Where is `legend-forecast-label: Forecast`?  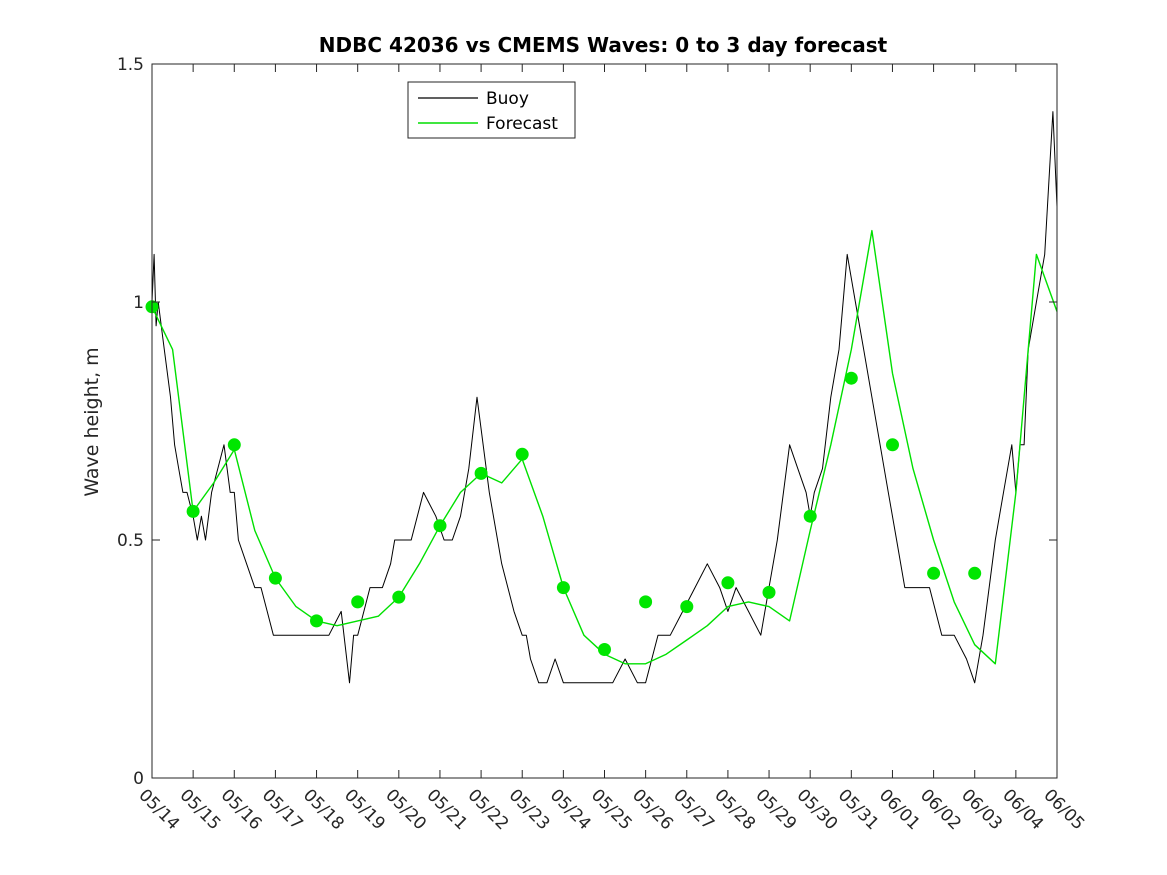 legend-forecast-label: Forecast is located at coordinates (522, 124).